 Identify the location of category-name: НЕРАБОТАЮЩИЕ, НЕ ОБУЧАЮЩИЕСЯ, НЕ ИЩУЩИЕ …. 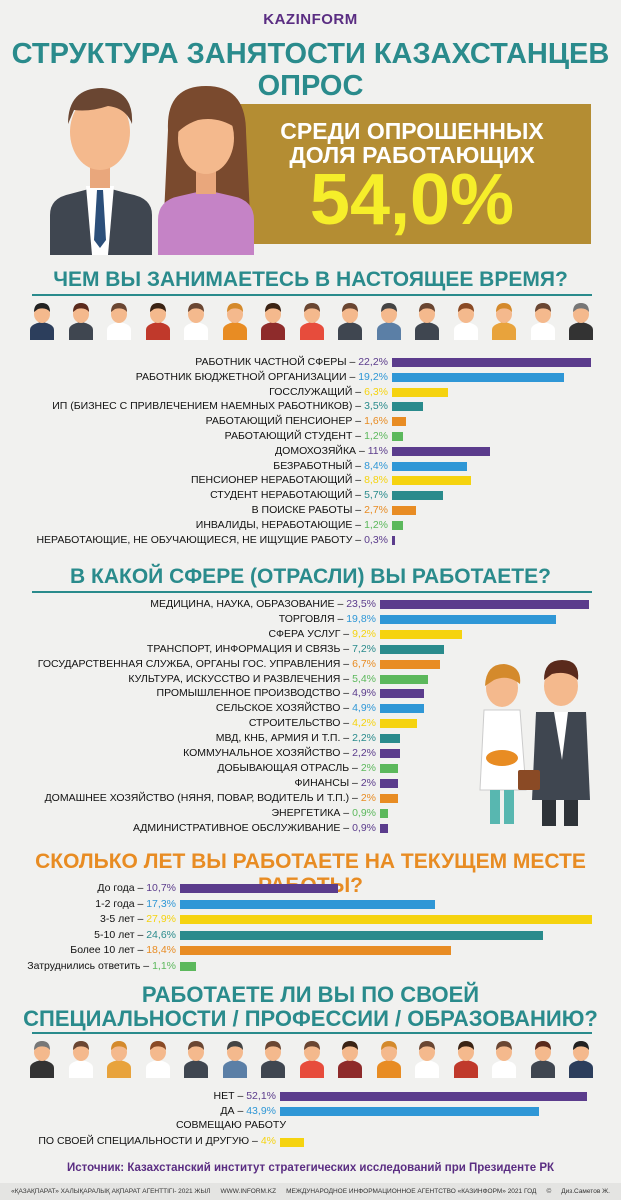
(200, 539).